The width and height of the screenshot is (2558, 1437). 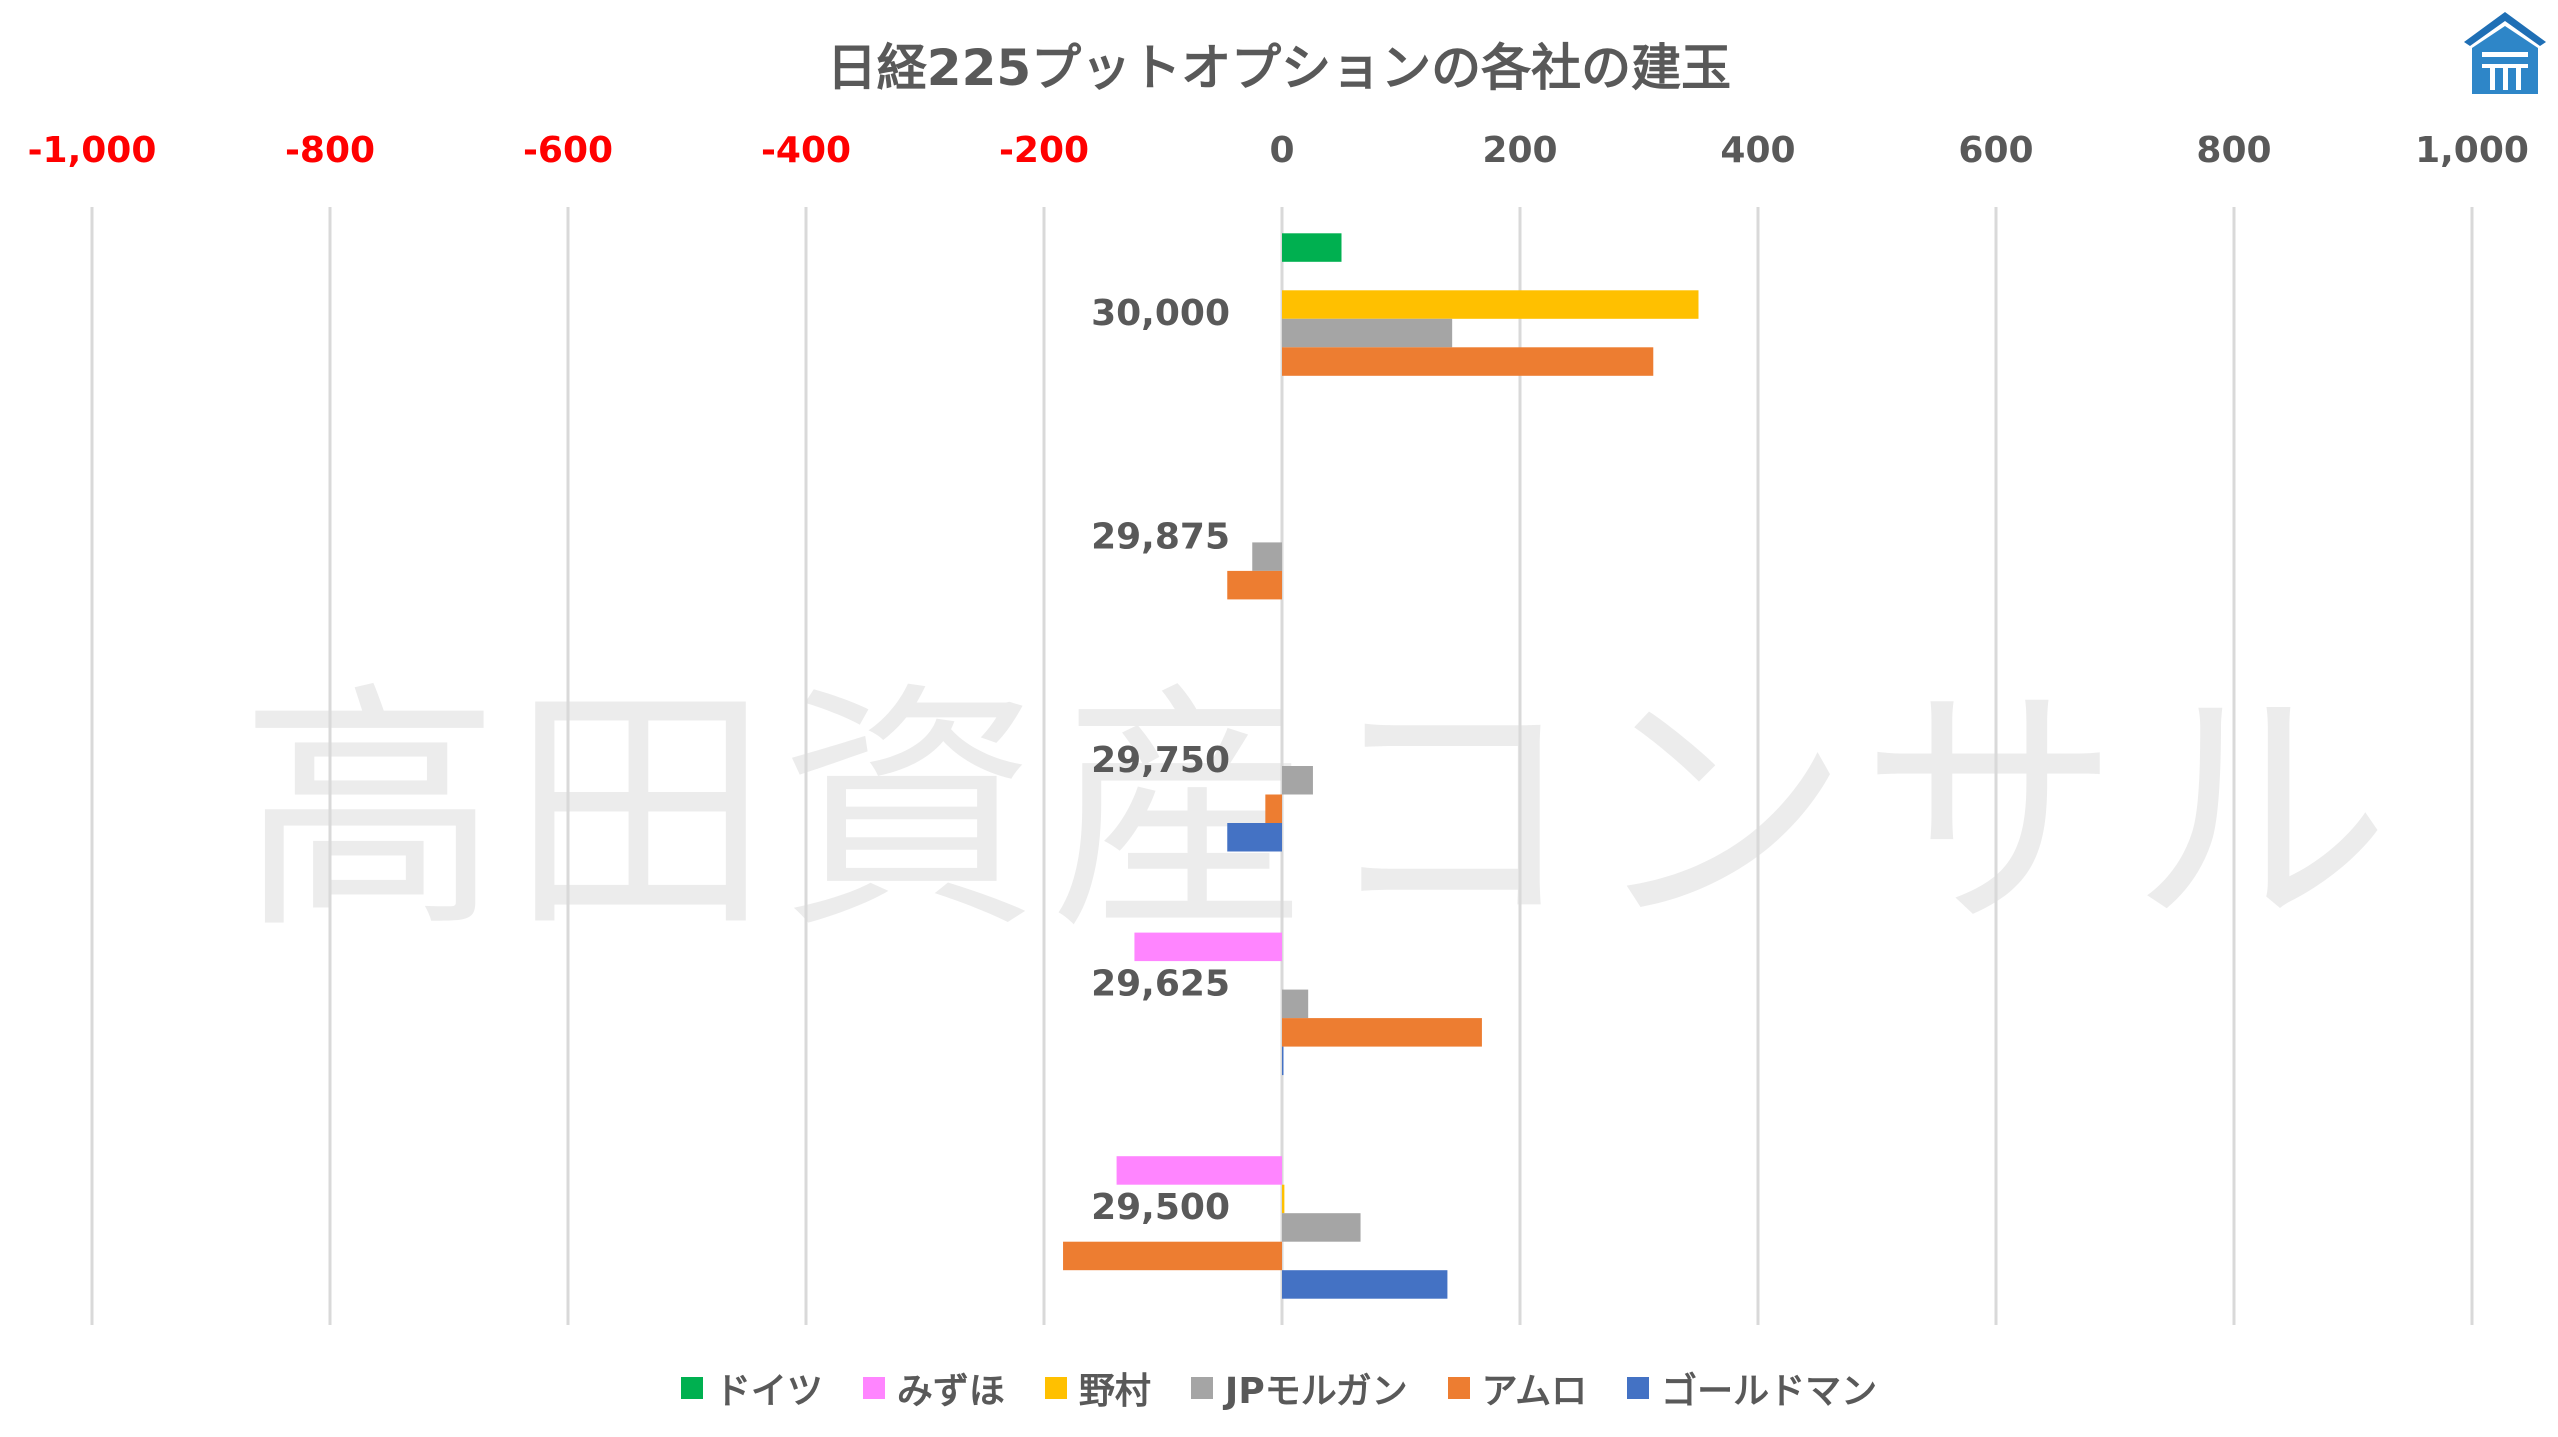 What do you see at coordinates (1281, 150) in the screenshot?
I see `x-tick-label: 0` at bounding box center [1281, 150].